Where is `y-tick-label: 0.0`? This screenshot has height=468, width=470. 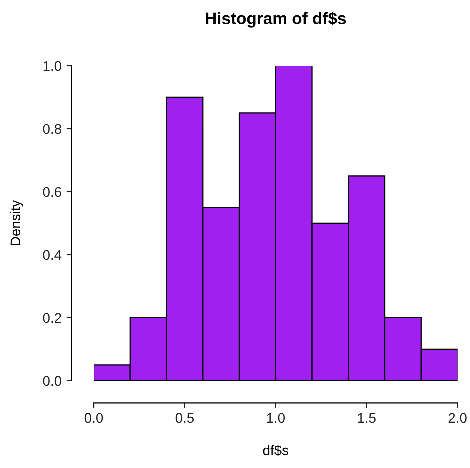
y-tick-label: 0.0 is located at coordinates (52, 381).